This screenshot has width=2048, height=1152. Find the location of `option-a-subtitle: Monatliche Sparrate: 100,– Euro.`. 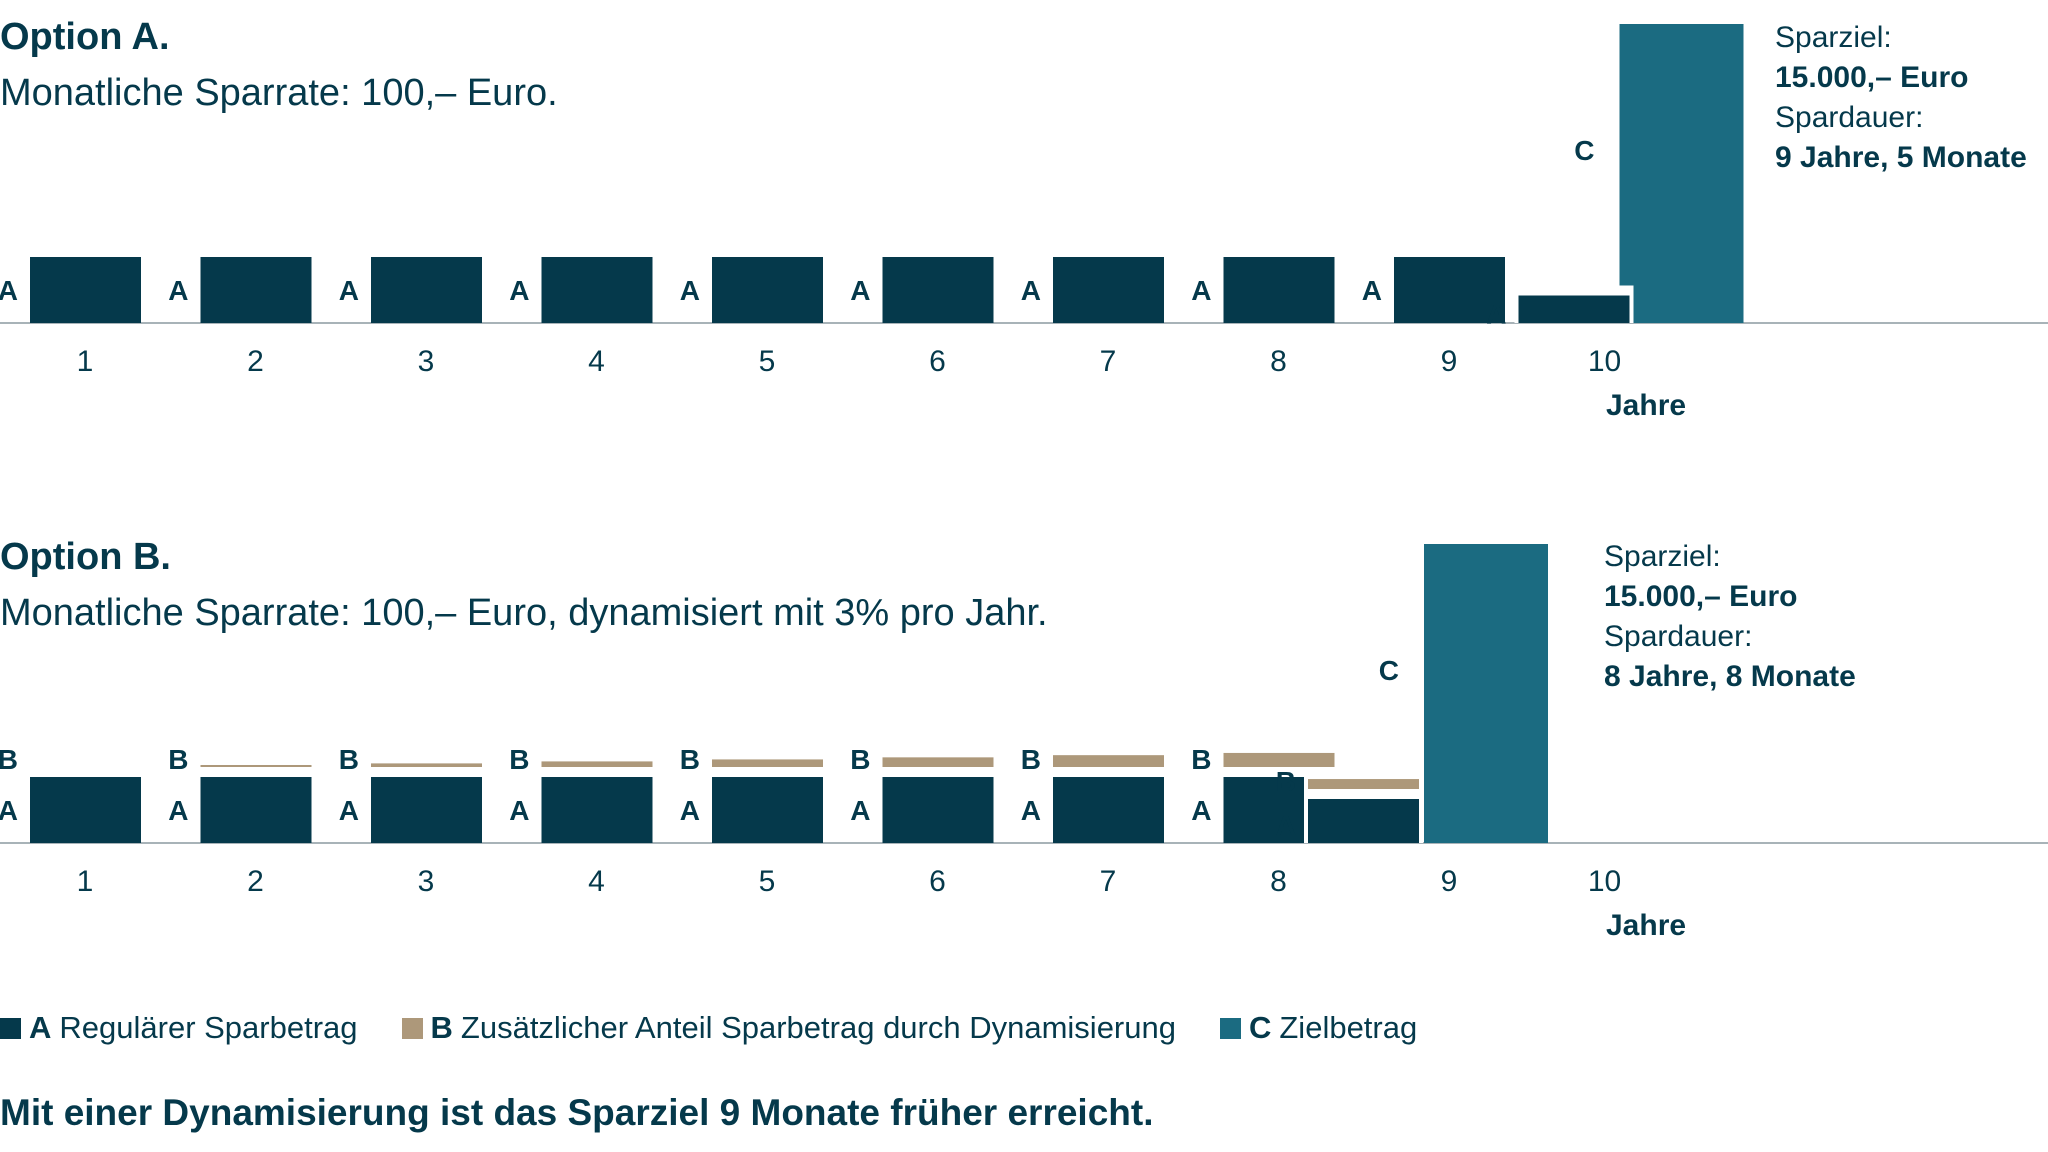

option-a-subtitle: Monatliche Sparrate: 100,– Euro. is located at coordinates (279, 93).